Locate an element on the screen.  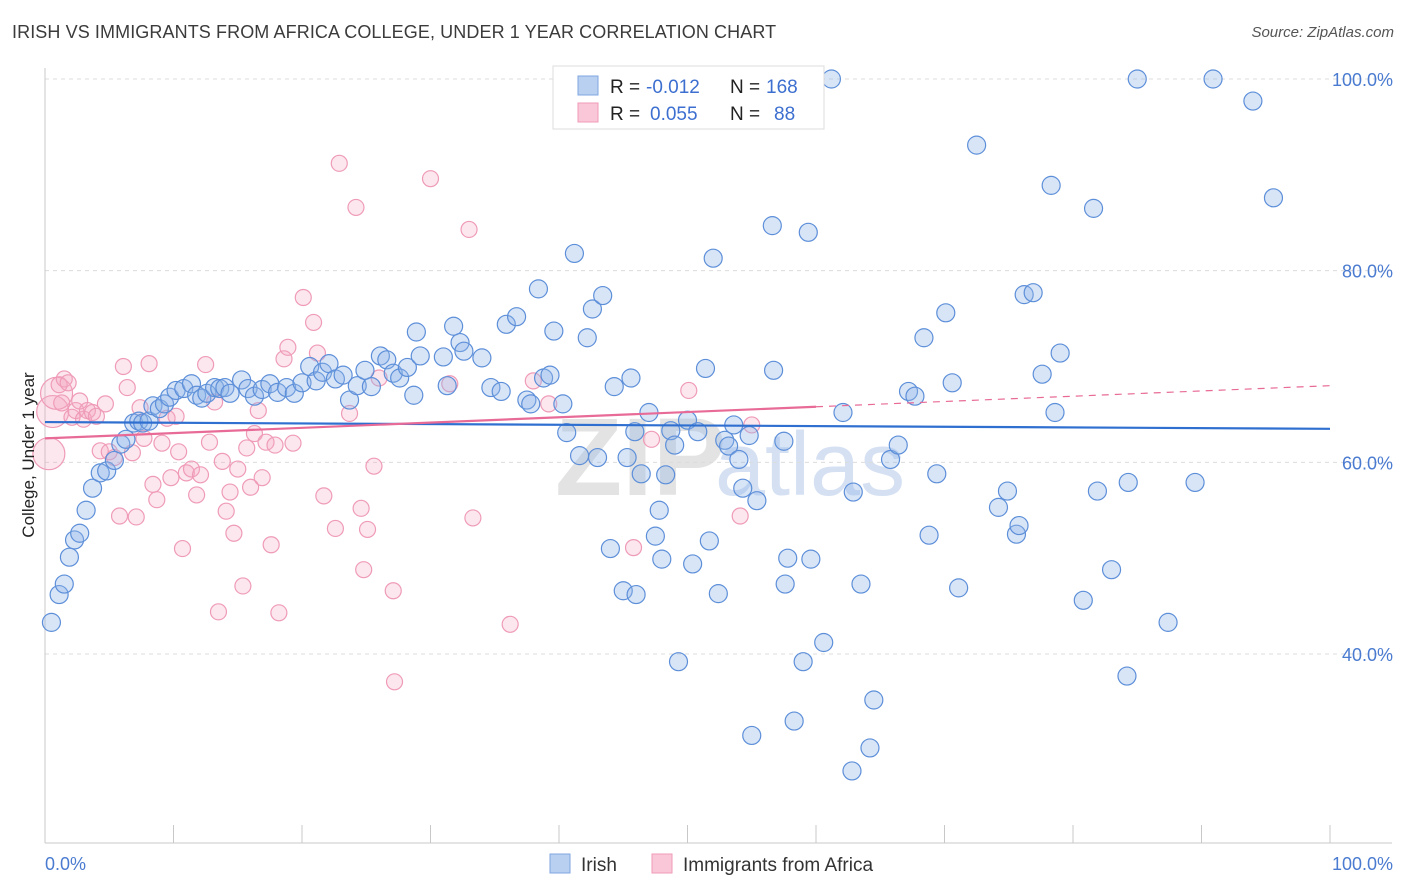
legend-n-label-2: N = is located at coordinates (745, 114).